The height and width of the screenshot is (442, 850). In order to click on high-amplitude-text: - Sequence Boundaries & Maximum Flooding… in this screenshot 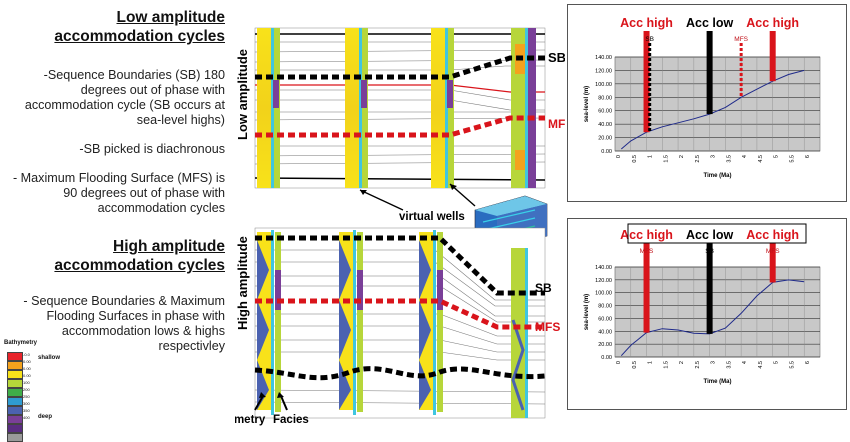, I will do `click(112, 324)`.